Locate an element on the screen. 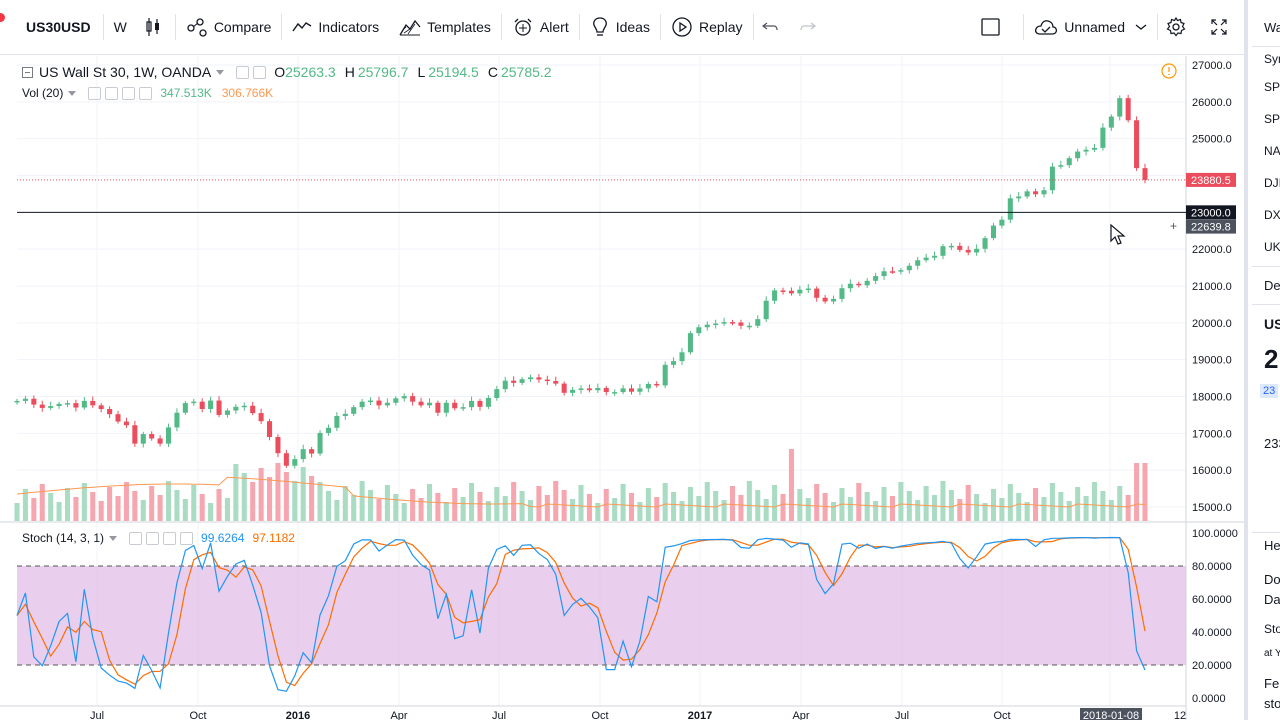 Image resolution: width=1280 pixels, height=720 pixels. watchlist-item: SPY is located at coordinates (1272, 119).